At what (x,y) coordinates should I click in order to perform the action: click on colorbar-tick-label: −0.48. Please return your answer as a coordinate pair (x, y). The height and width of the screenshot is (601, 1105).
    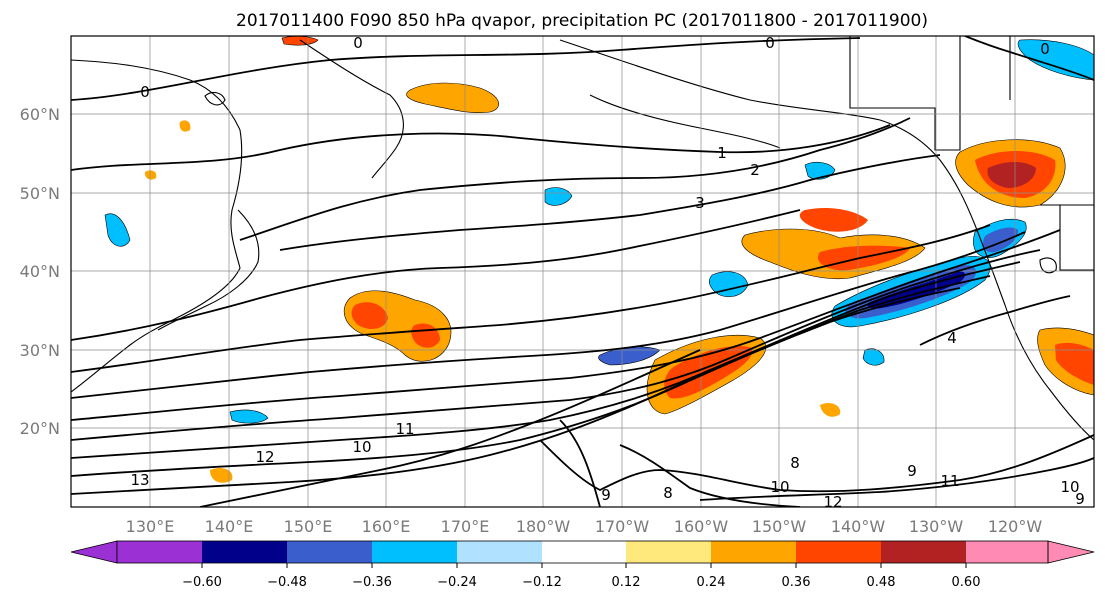
    Looking at the image, I should click on (287, 582).